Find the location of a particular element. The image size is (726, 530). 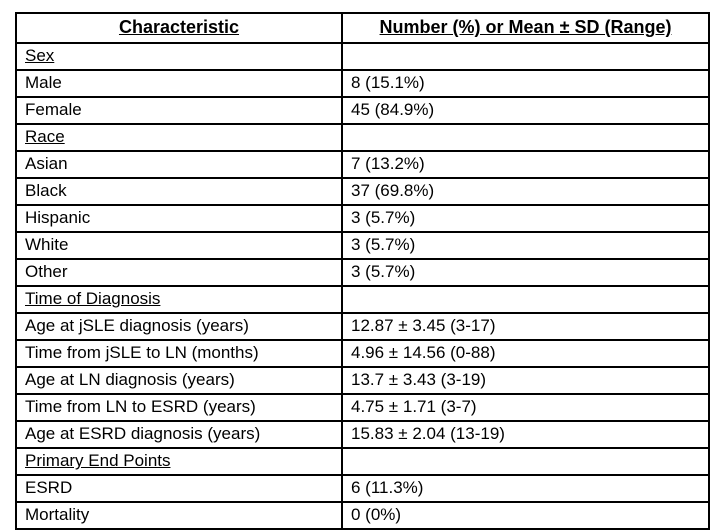

table-row: Hispanic 3 (5.7%) is located at coordinates (362, 218).